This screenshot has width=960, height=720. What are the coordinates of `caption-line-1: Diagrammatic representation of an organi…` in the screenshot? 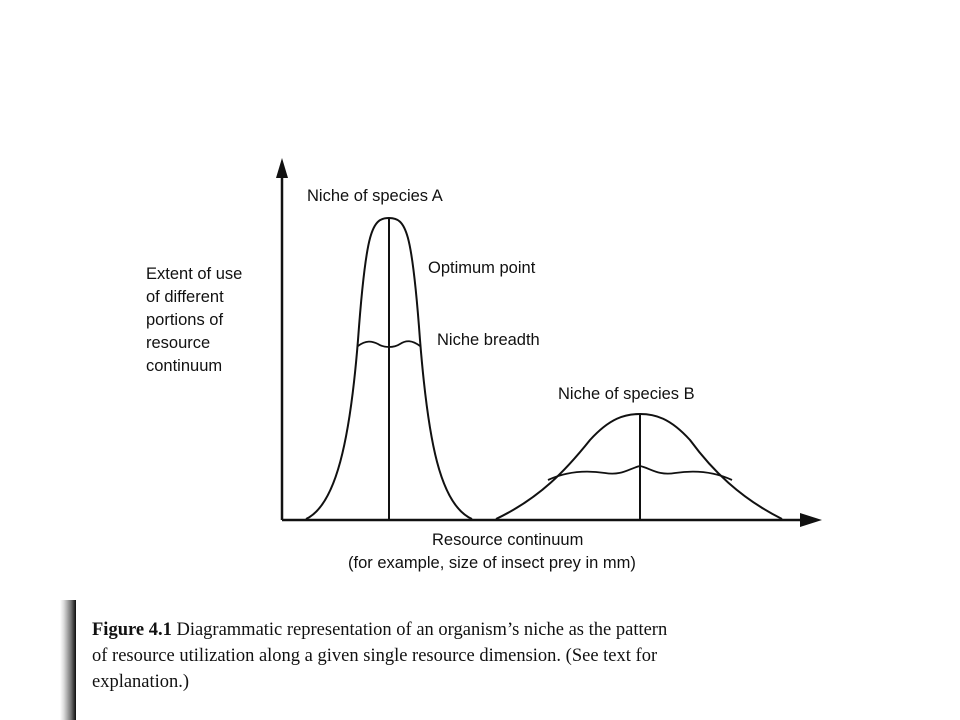 It's located at (422, 630).